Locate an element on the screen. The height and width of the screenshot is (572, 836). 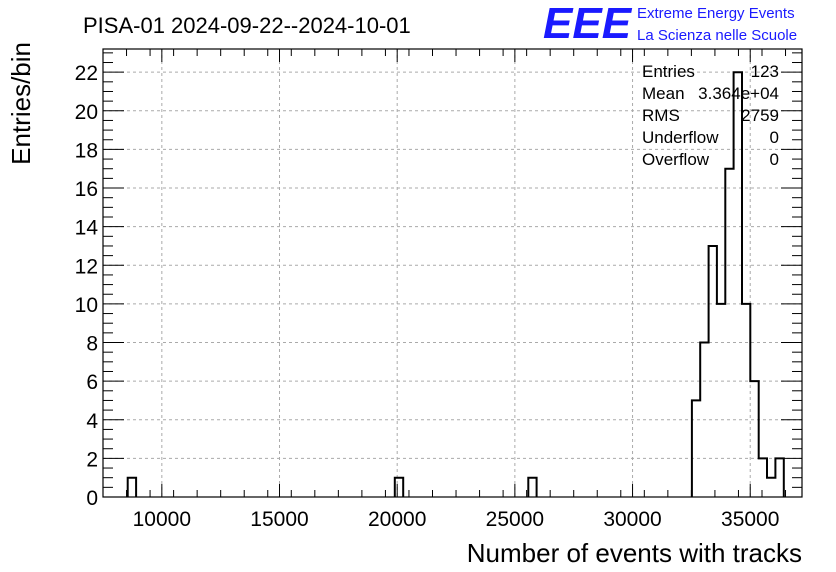
x-tick-label: 25000 is located at coordinates (515, 519).